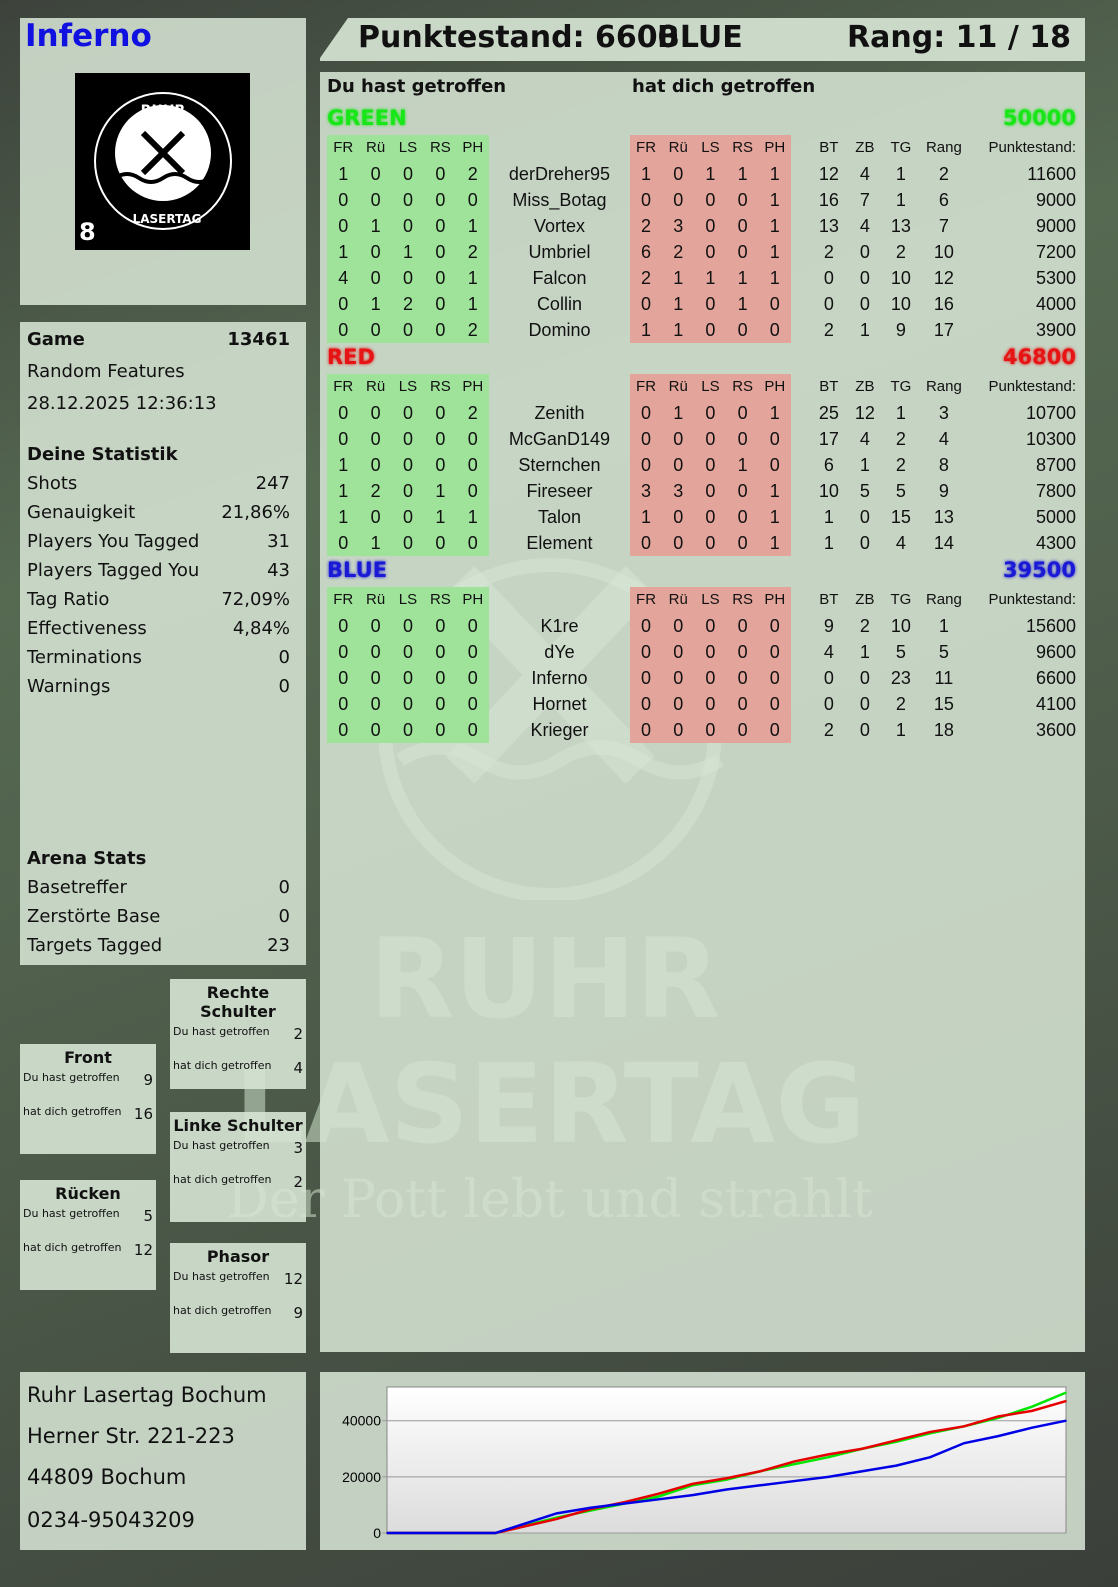 The height and width of the screenshot is (1587, 1118). Describe the element at coordinates (559, 543) in the screenshot. I see `player-name: Element` at that location.